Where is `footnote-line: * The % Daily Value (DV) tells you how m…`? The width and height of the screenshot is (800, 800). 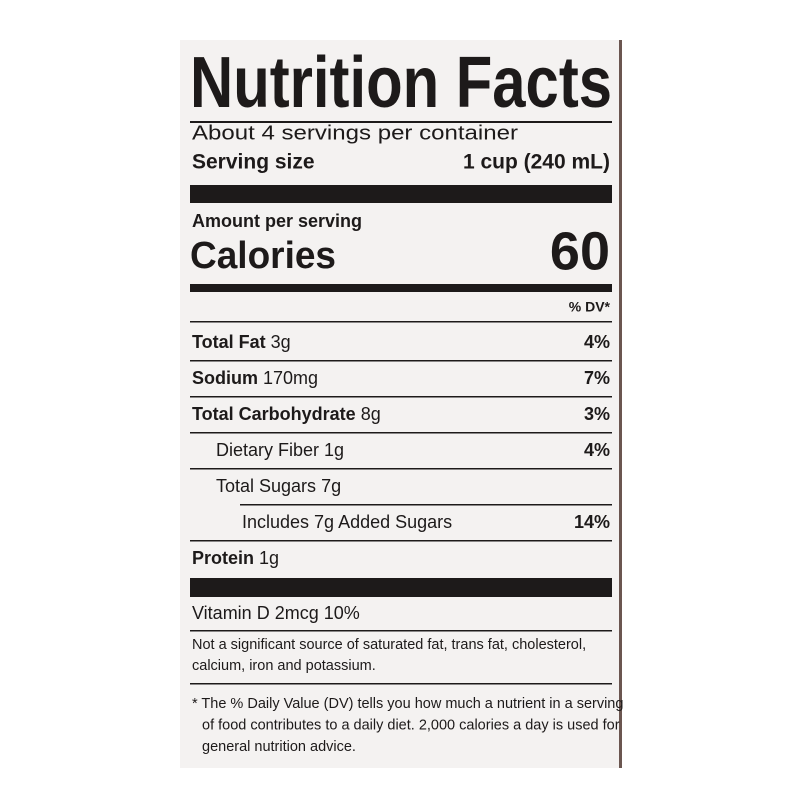
footnote-line: * The % Daily Value (DV) tells you how m… is located at coordinates (407, 704).